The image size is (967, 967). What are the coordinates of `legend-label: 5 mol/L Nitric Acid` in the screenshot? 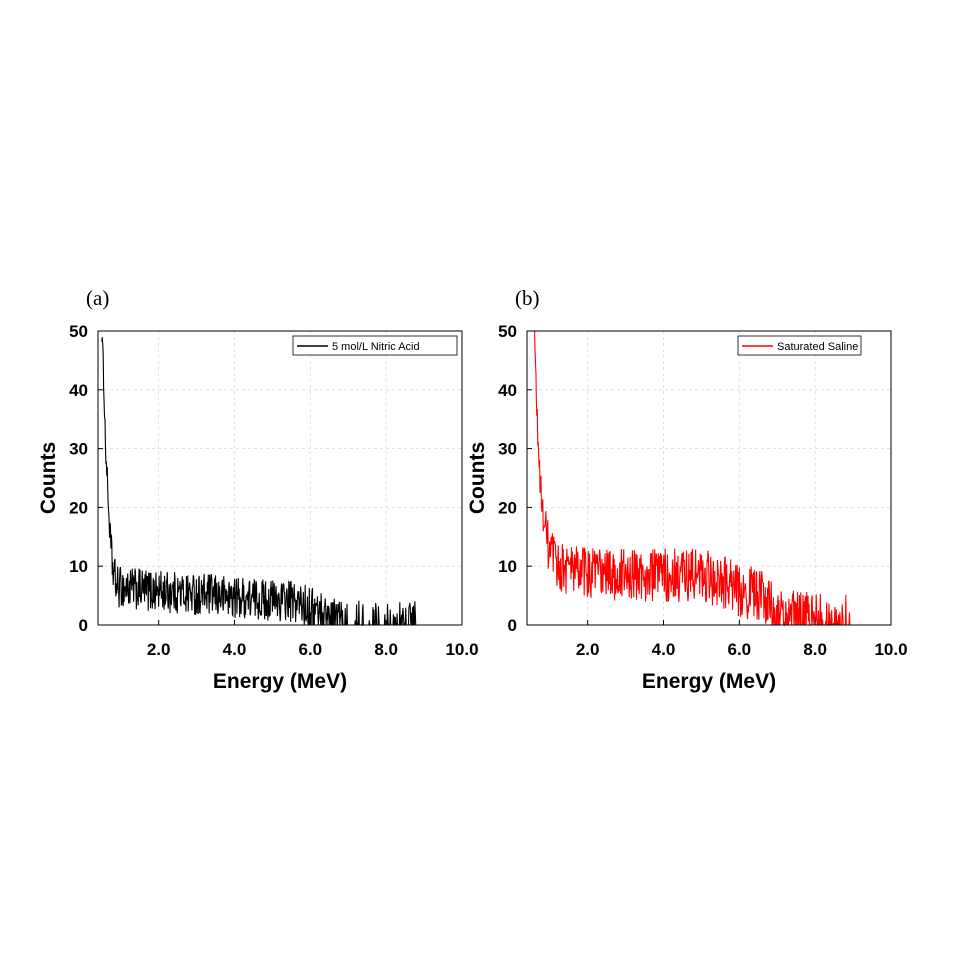 It's located at (376, 347).